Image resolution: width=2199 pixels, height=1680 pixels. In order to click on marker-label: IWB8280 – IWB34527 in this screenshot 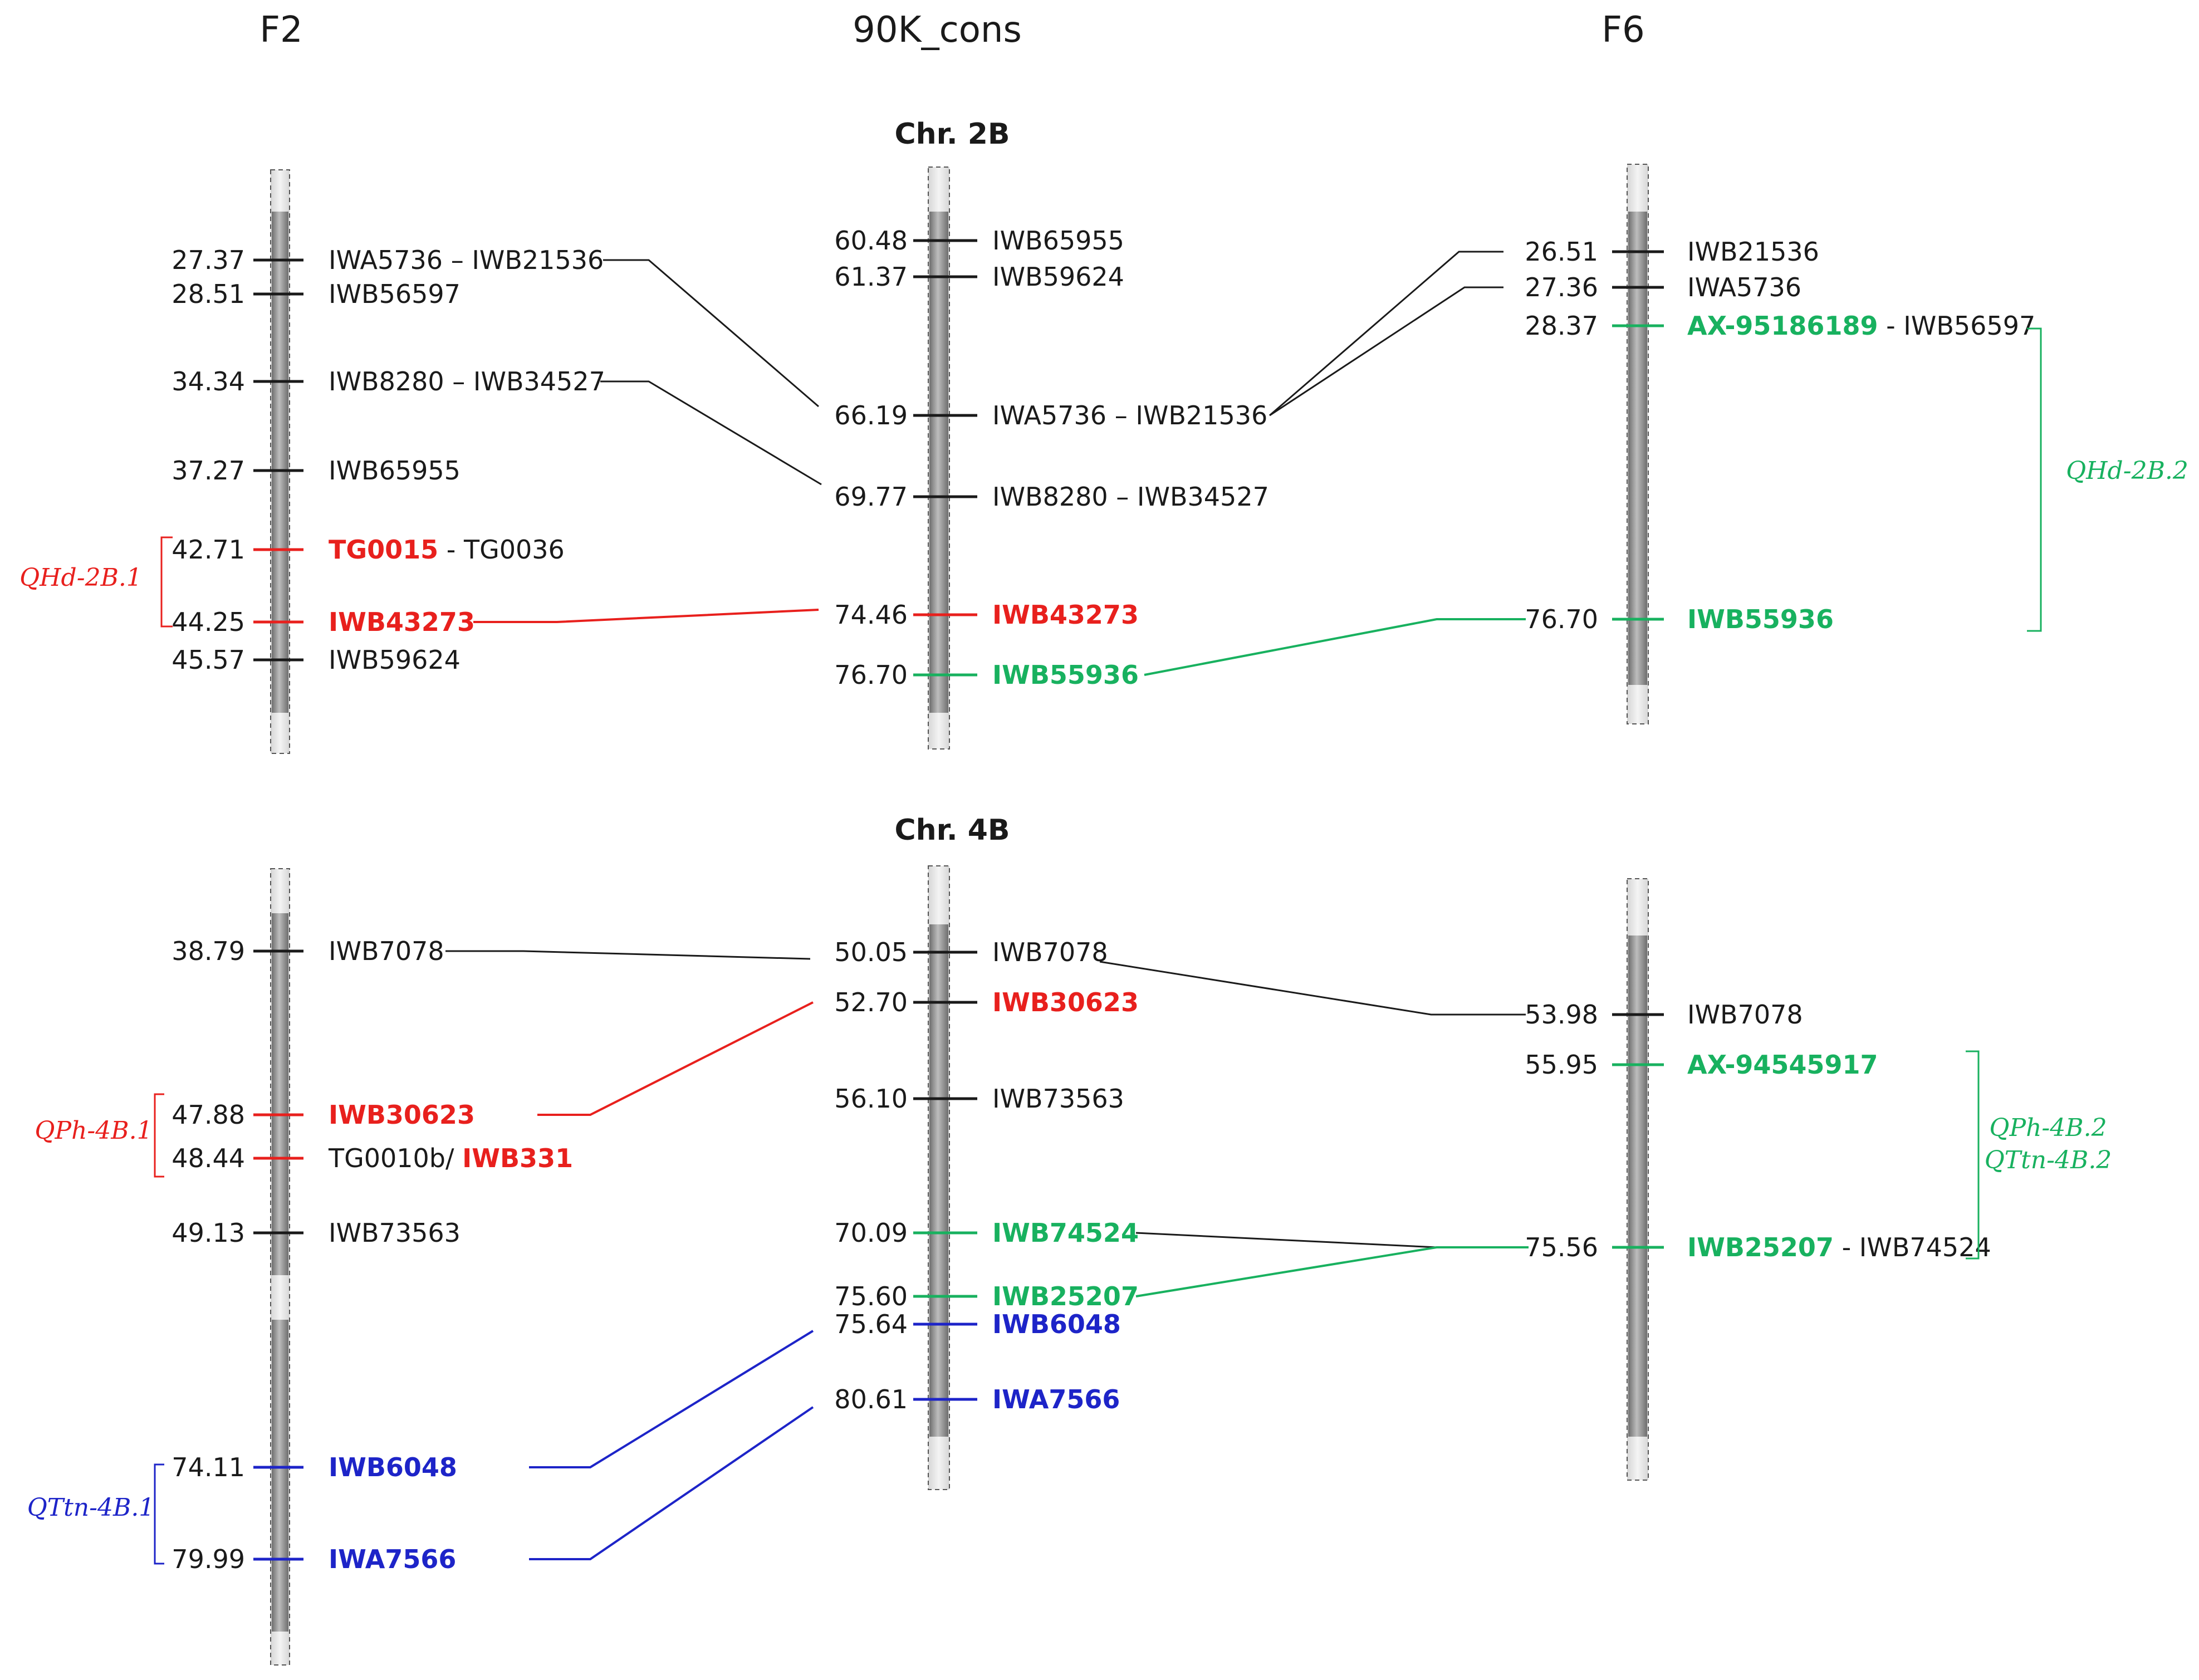, I will do `click(467, 381)`.